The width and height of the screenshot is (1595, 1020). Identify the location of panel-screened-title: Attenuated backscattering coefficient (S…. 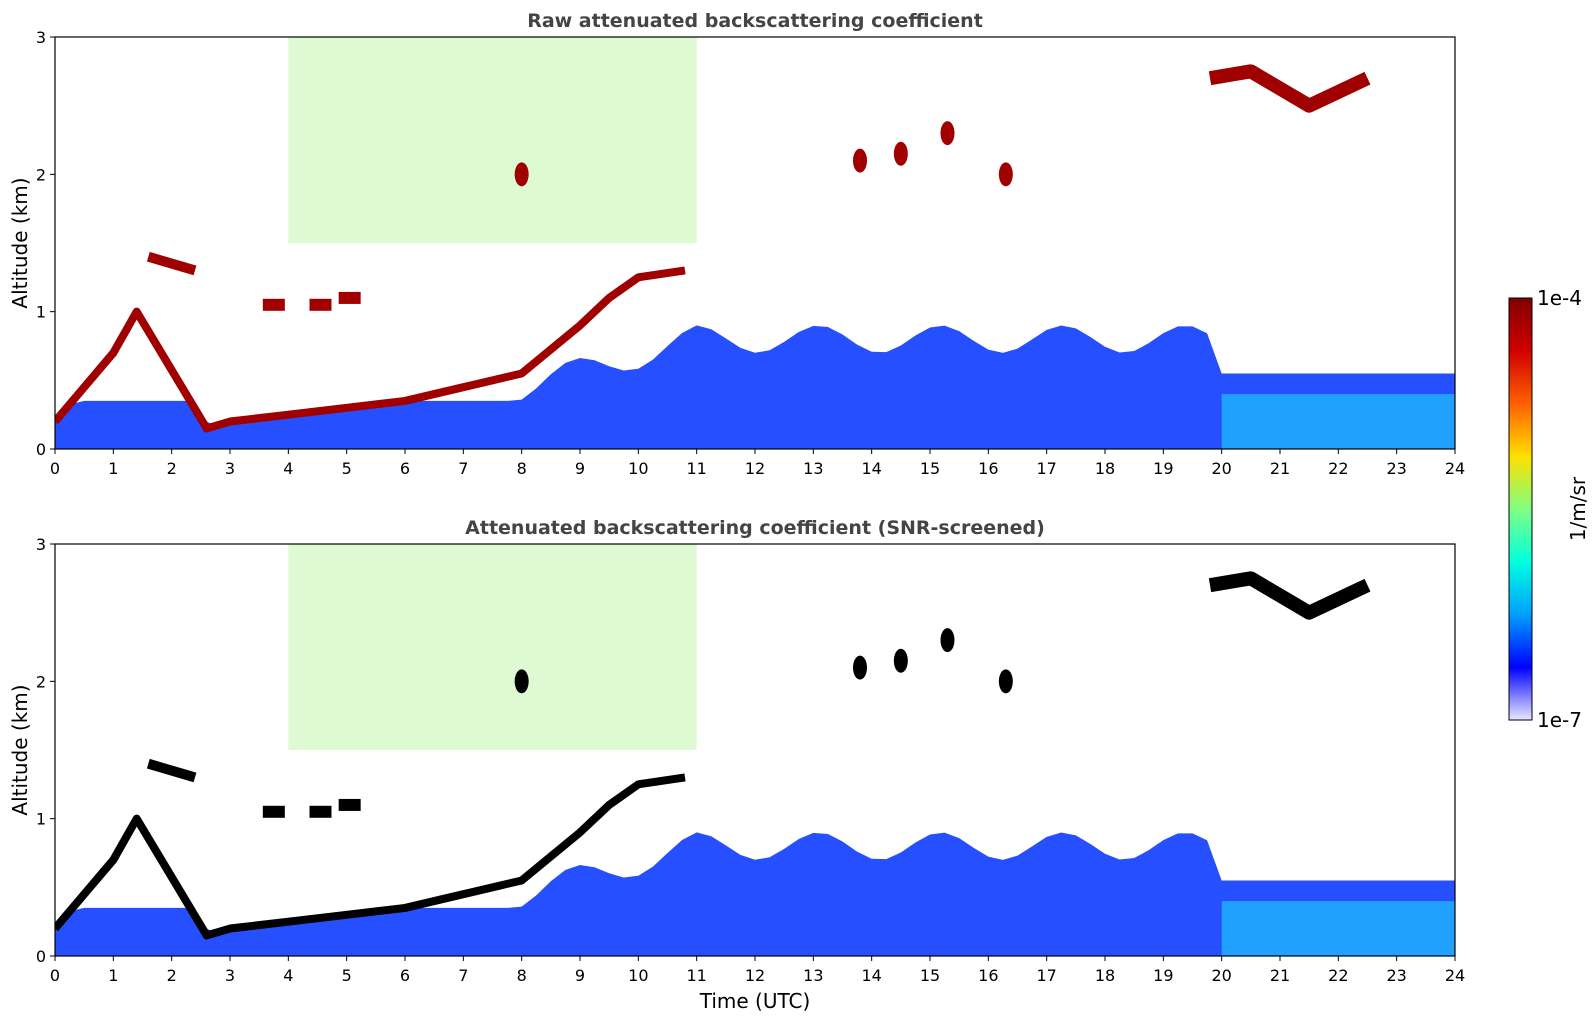
(755, 528).